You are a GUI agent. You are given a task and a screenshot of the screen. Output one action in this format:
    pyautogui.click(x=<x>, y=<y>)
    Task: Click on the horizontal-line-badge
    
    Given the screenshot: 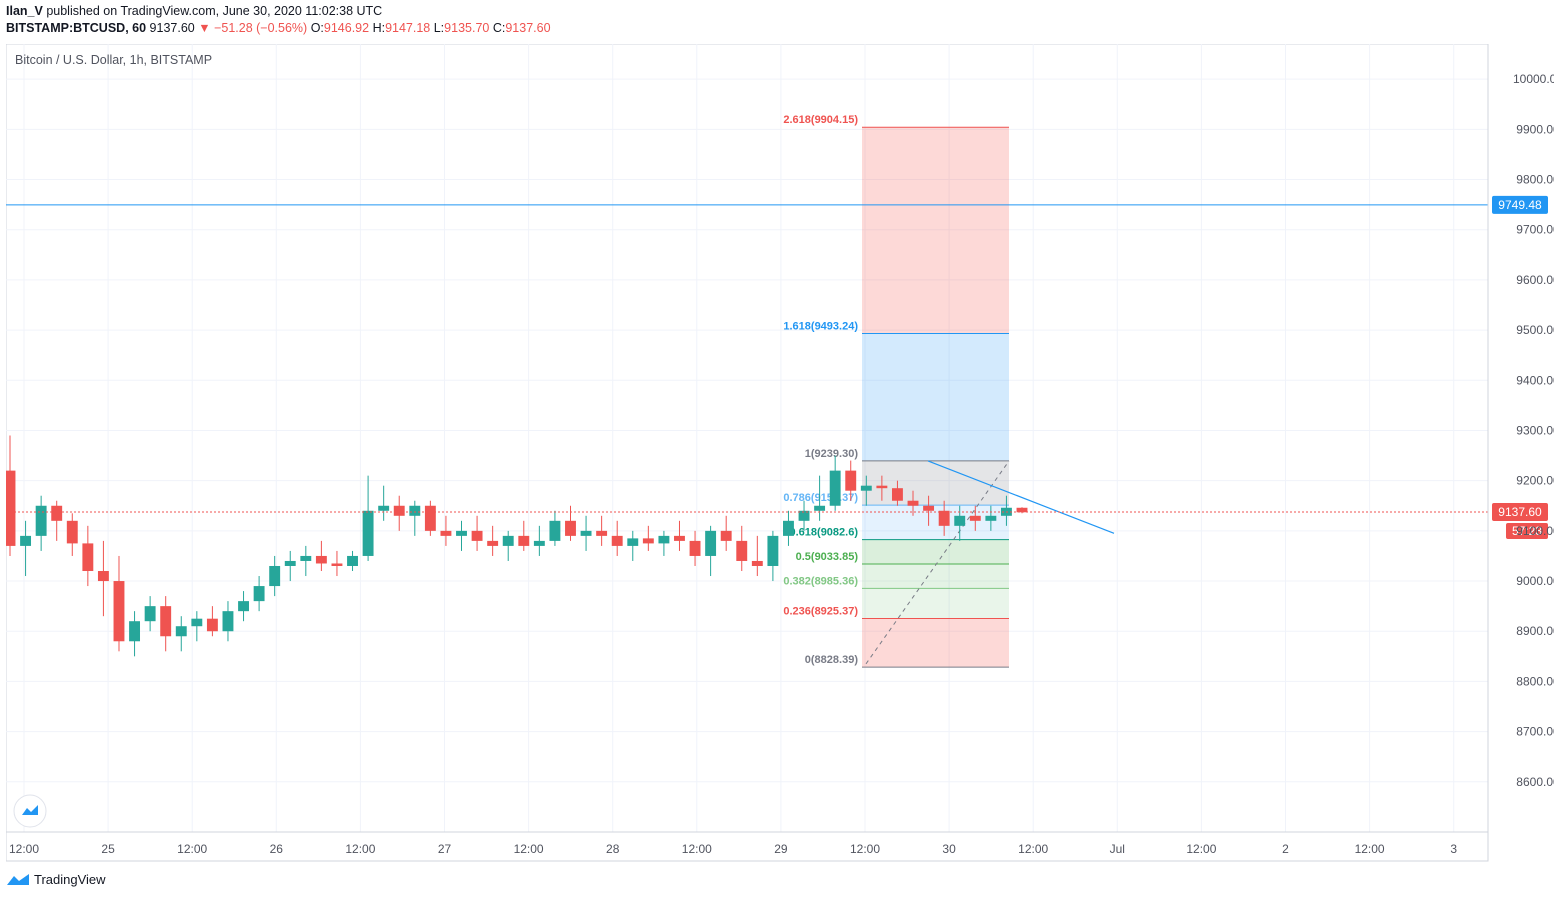 What is the action you would take?
    pyautogui.click(x=1520, y=204)
    